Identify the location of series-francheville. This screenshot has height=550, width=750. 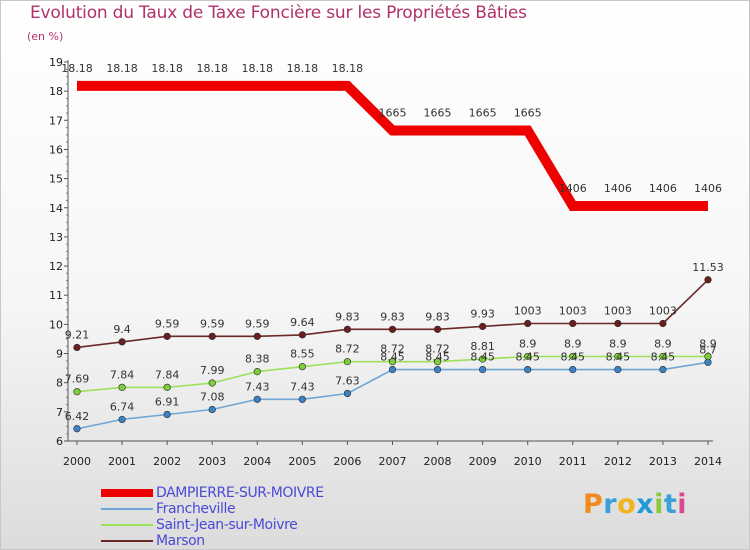
(392, 395).